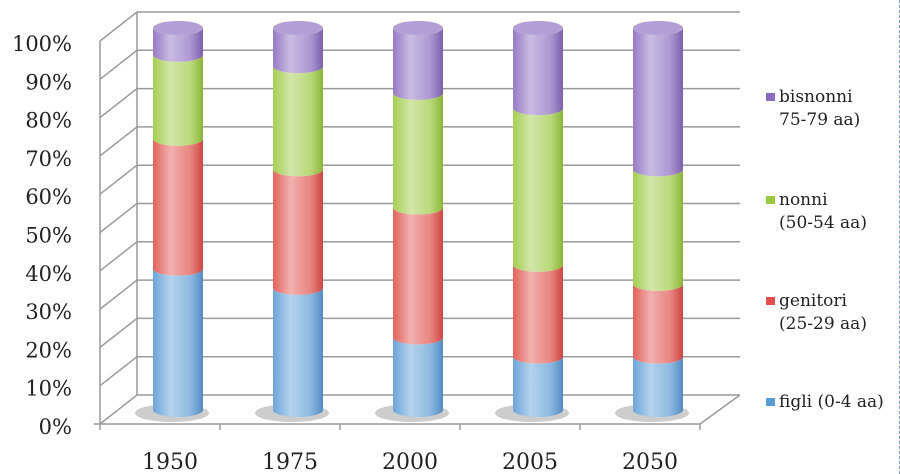 This screenshot has width=900, height=474. Describe the element at coordinates (170, 462) in the screenshot. I see `x-tick-label: 1950` at that location.